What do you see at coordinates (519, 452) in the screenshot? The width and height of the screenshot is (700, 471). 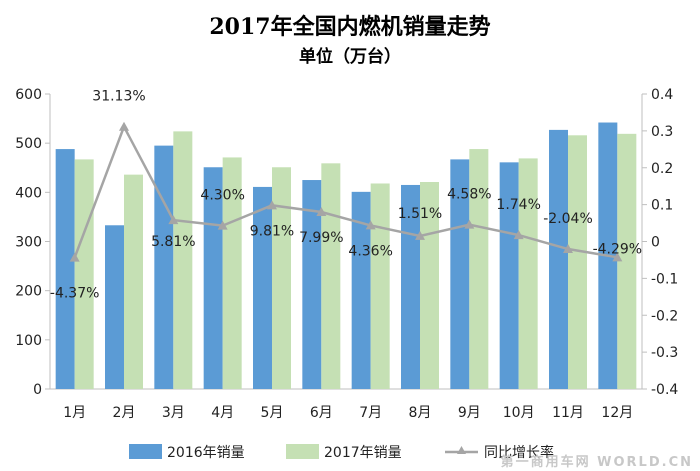 I see `legend-label-growth: 同比增长率` at bounding box center [519, 452].